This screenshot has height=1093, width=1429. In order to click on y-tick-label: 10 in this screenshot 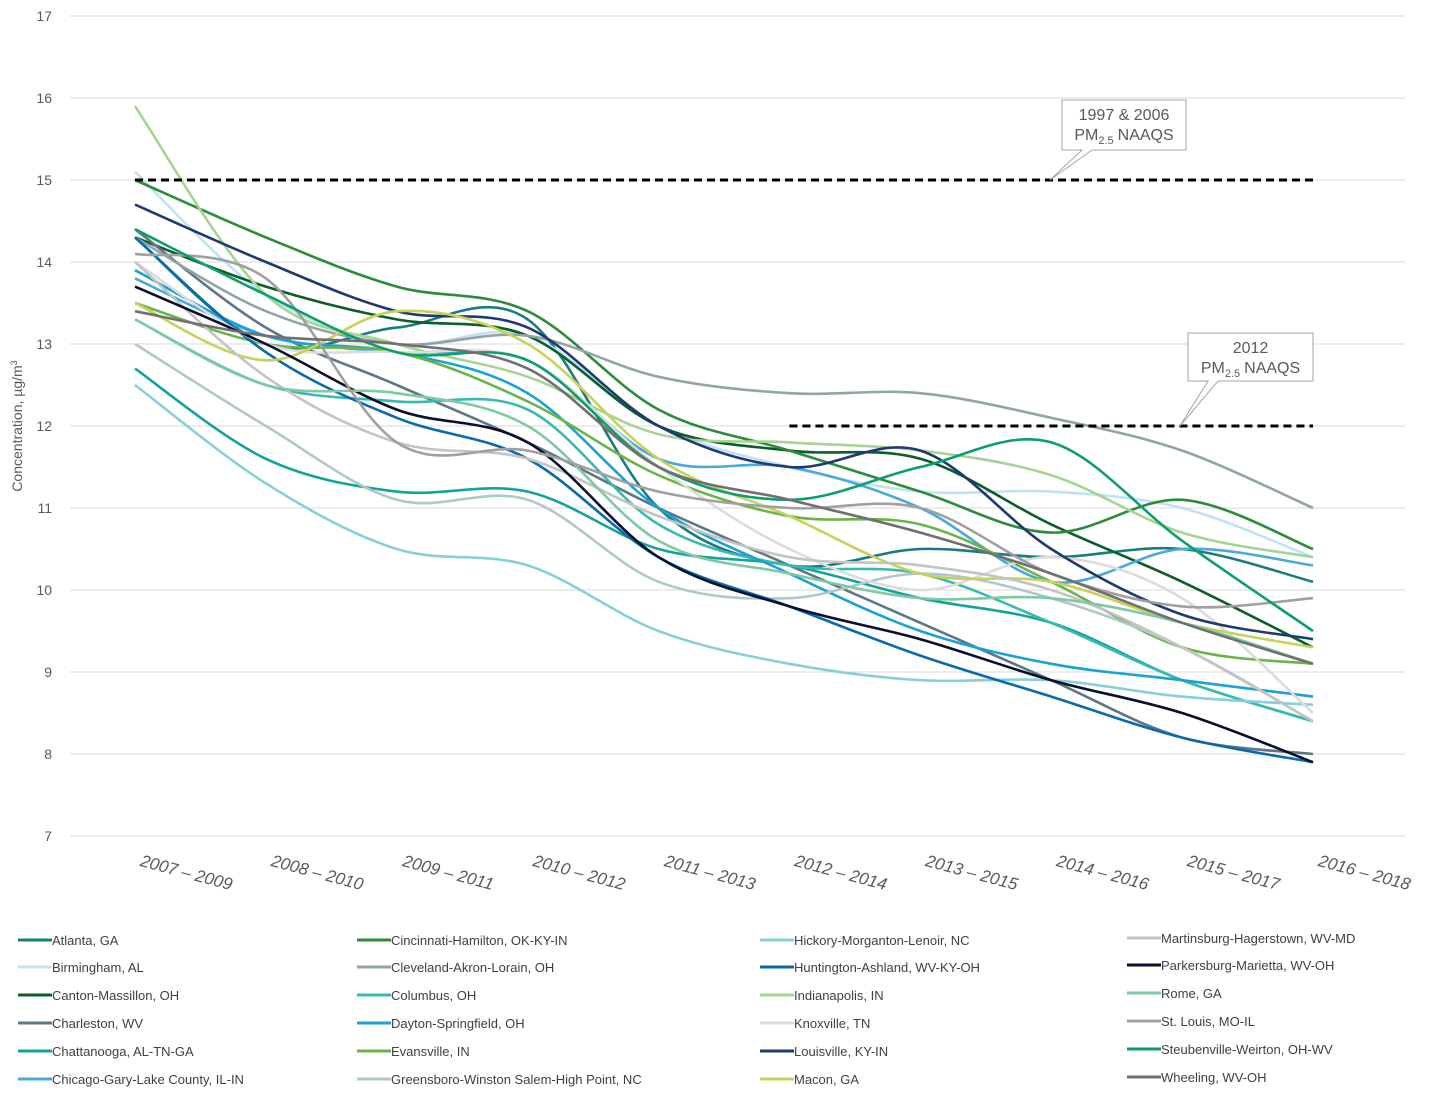, I will do `click(44, 590)`.